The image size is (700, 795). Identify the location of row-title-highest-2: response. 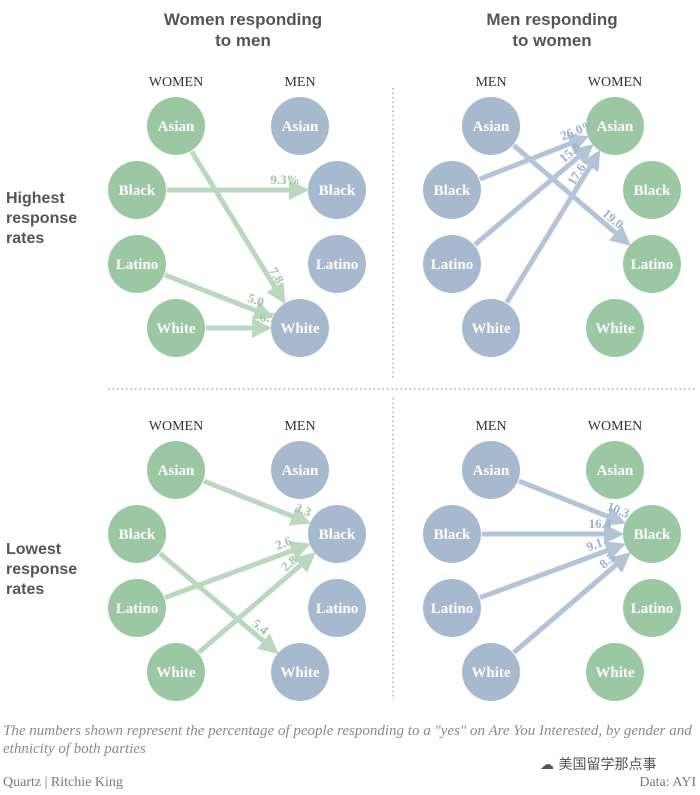
(41, 218).